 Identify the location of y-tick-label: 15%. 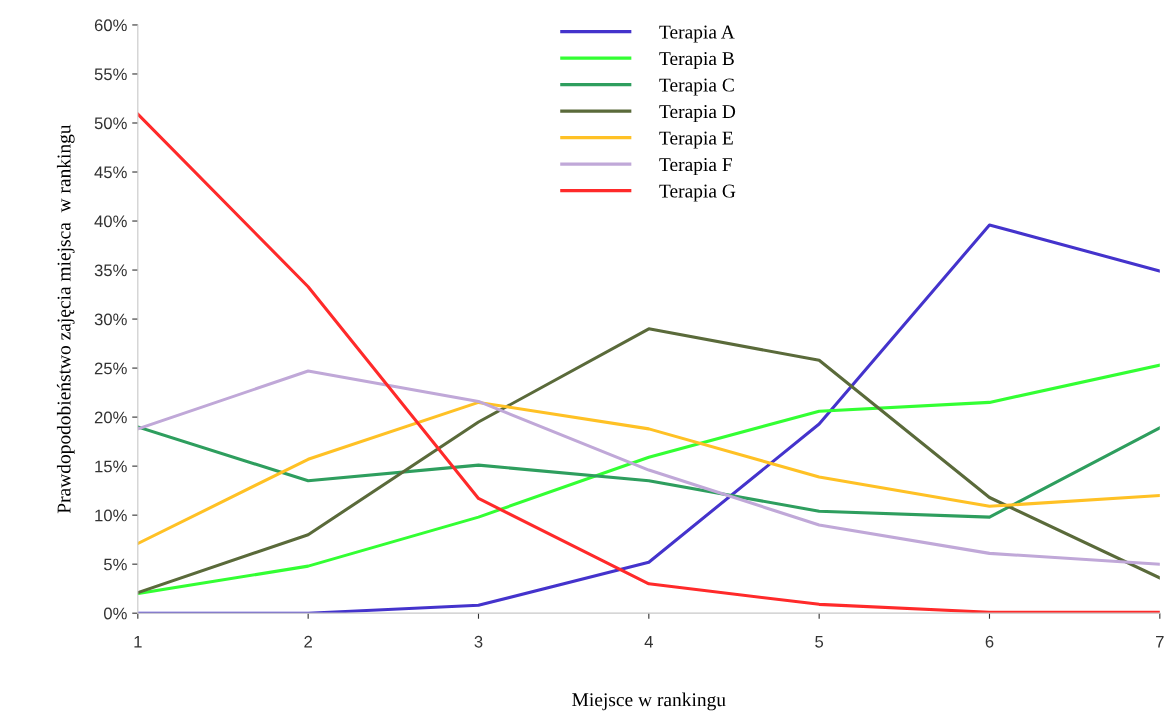
(111, 466).